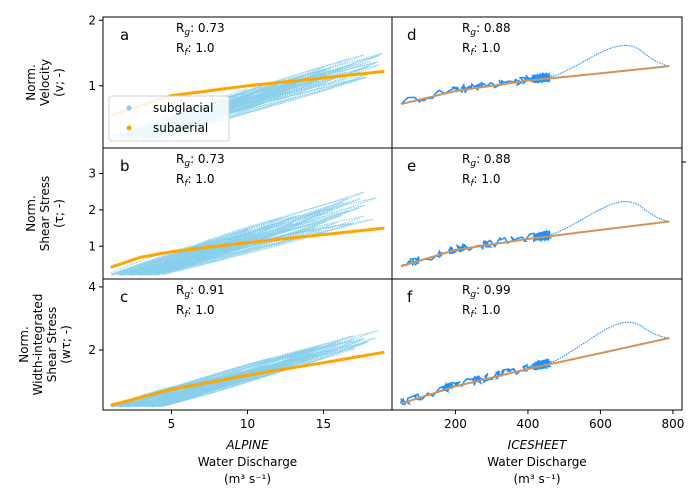 The image size is (700, 500). Describe the element at coordinates (527, 424) in the screenshot. I see `x-tick-label: 400` at that location.